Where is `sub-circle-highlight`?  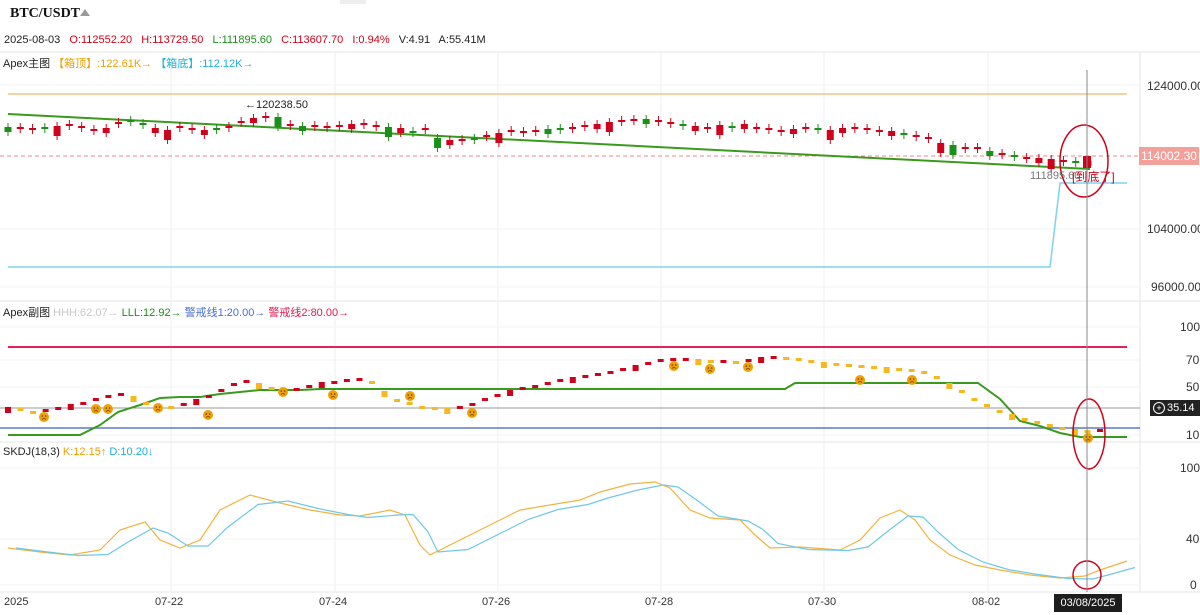 sub-circle-highlight is located at coordinates (1089, 434).